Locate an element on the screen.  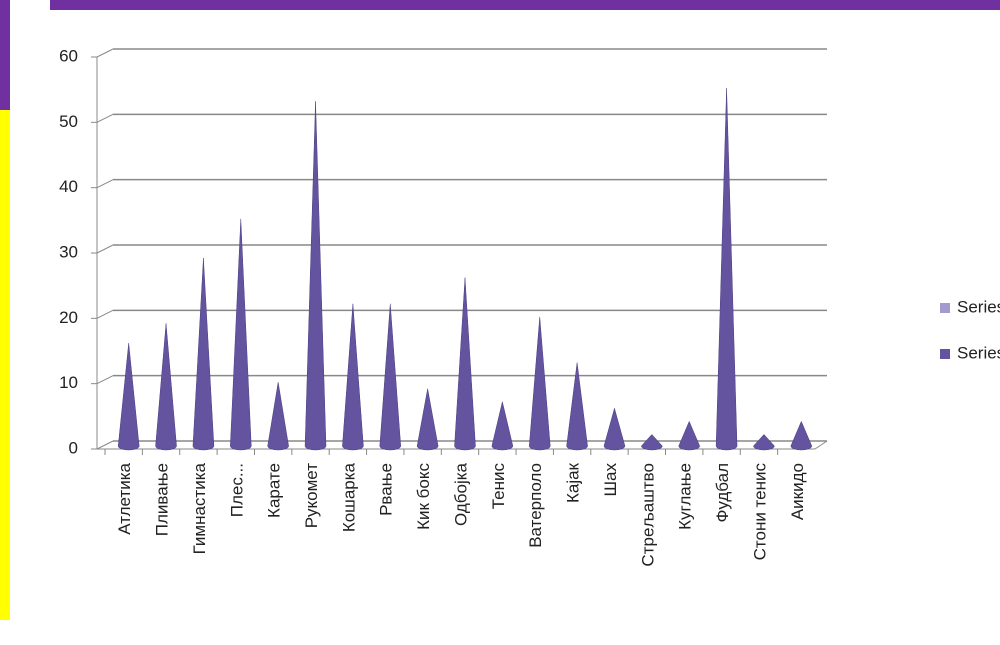
side-stripe is located at coordinates (5, 365).